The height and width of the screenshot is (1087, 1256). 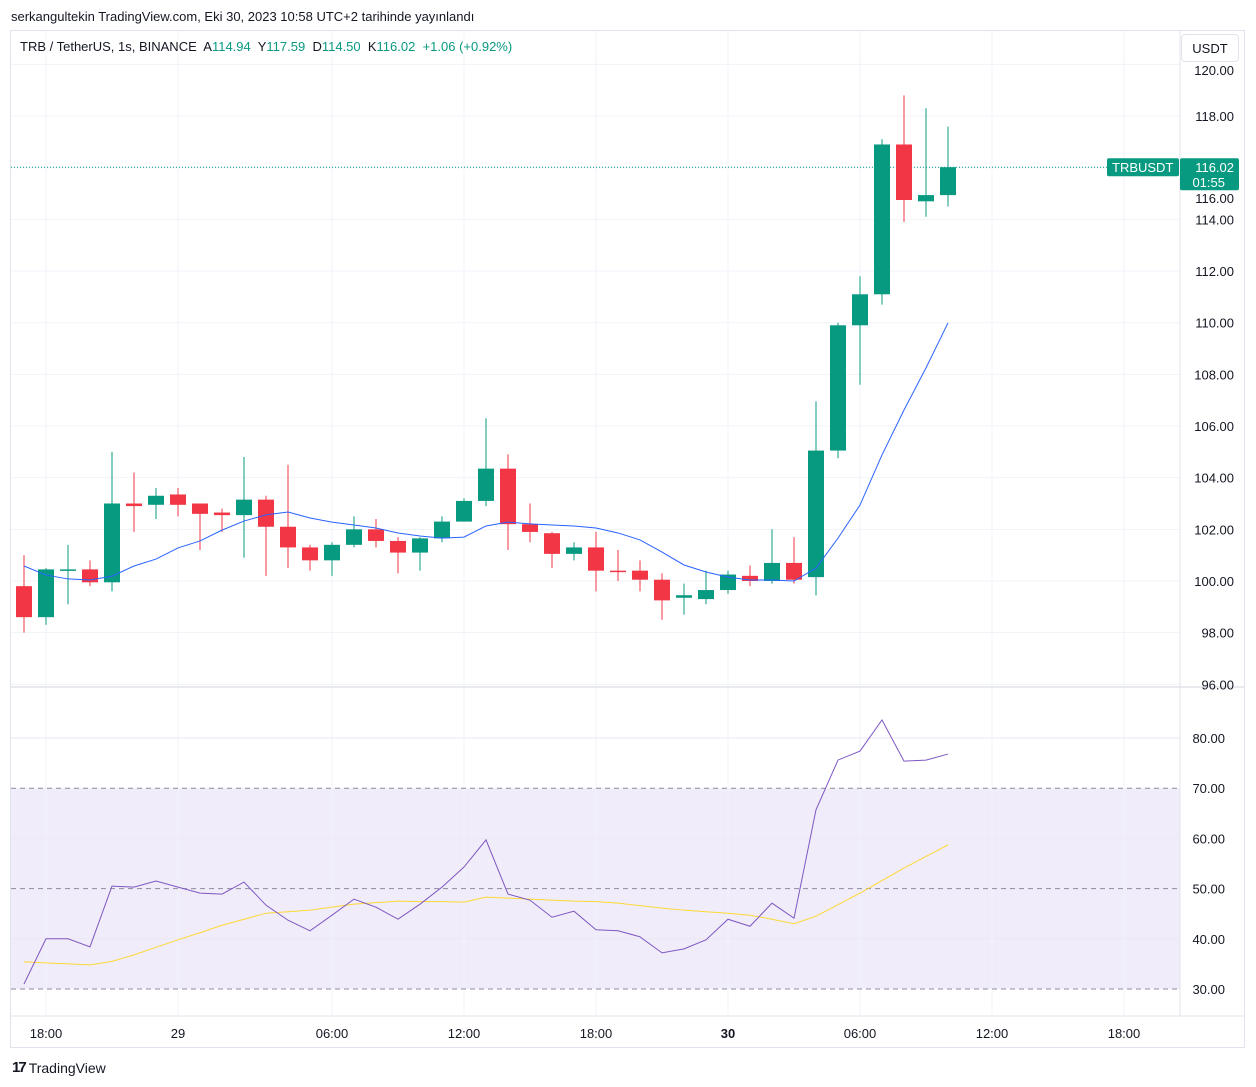 What do you see at coordinates (486, 905) in the screenshot?
I see `rsi-ma-line` at bounding box center [486, 905].